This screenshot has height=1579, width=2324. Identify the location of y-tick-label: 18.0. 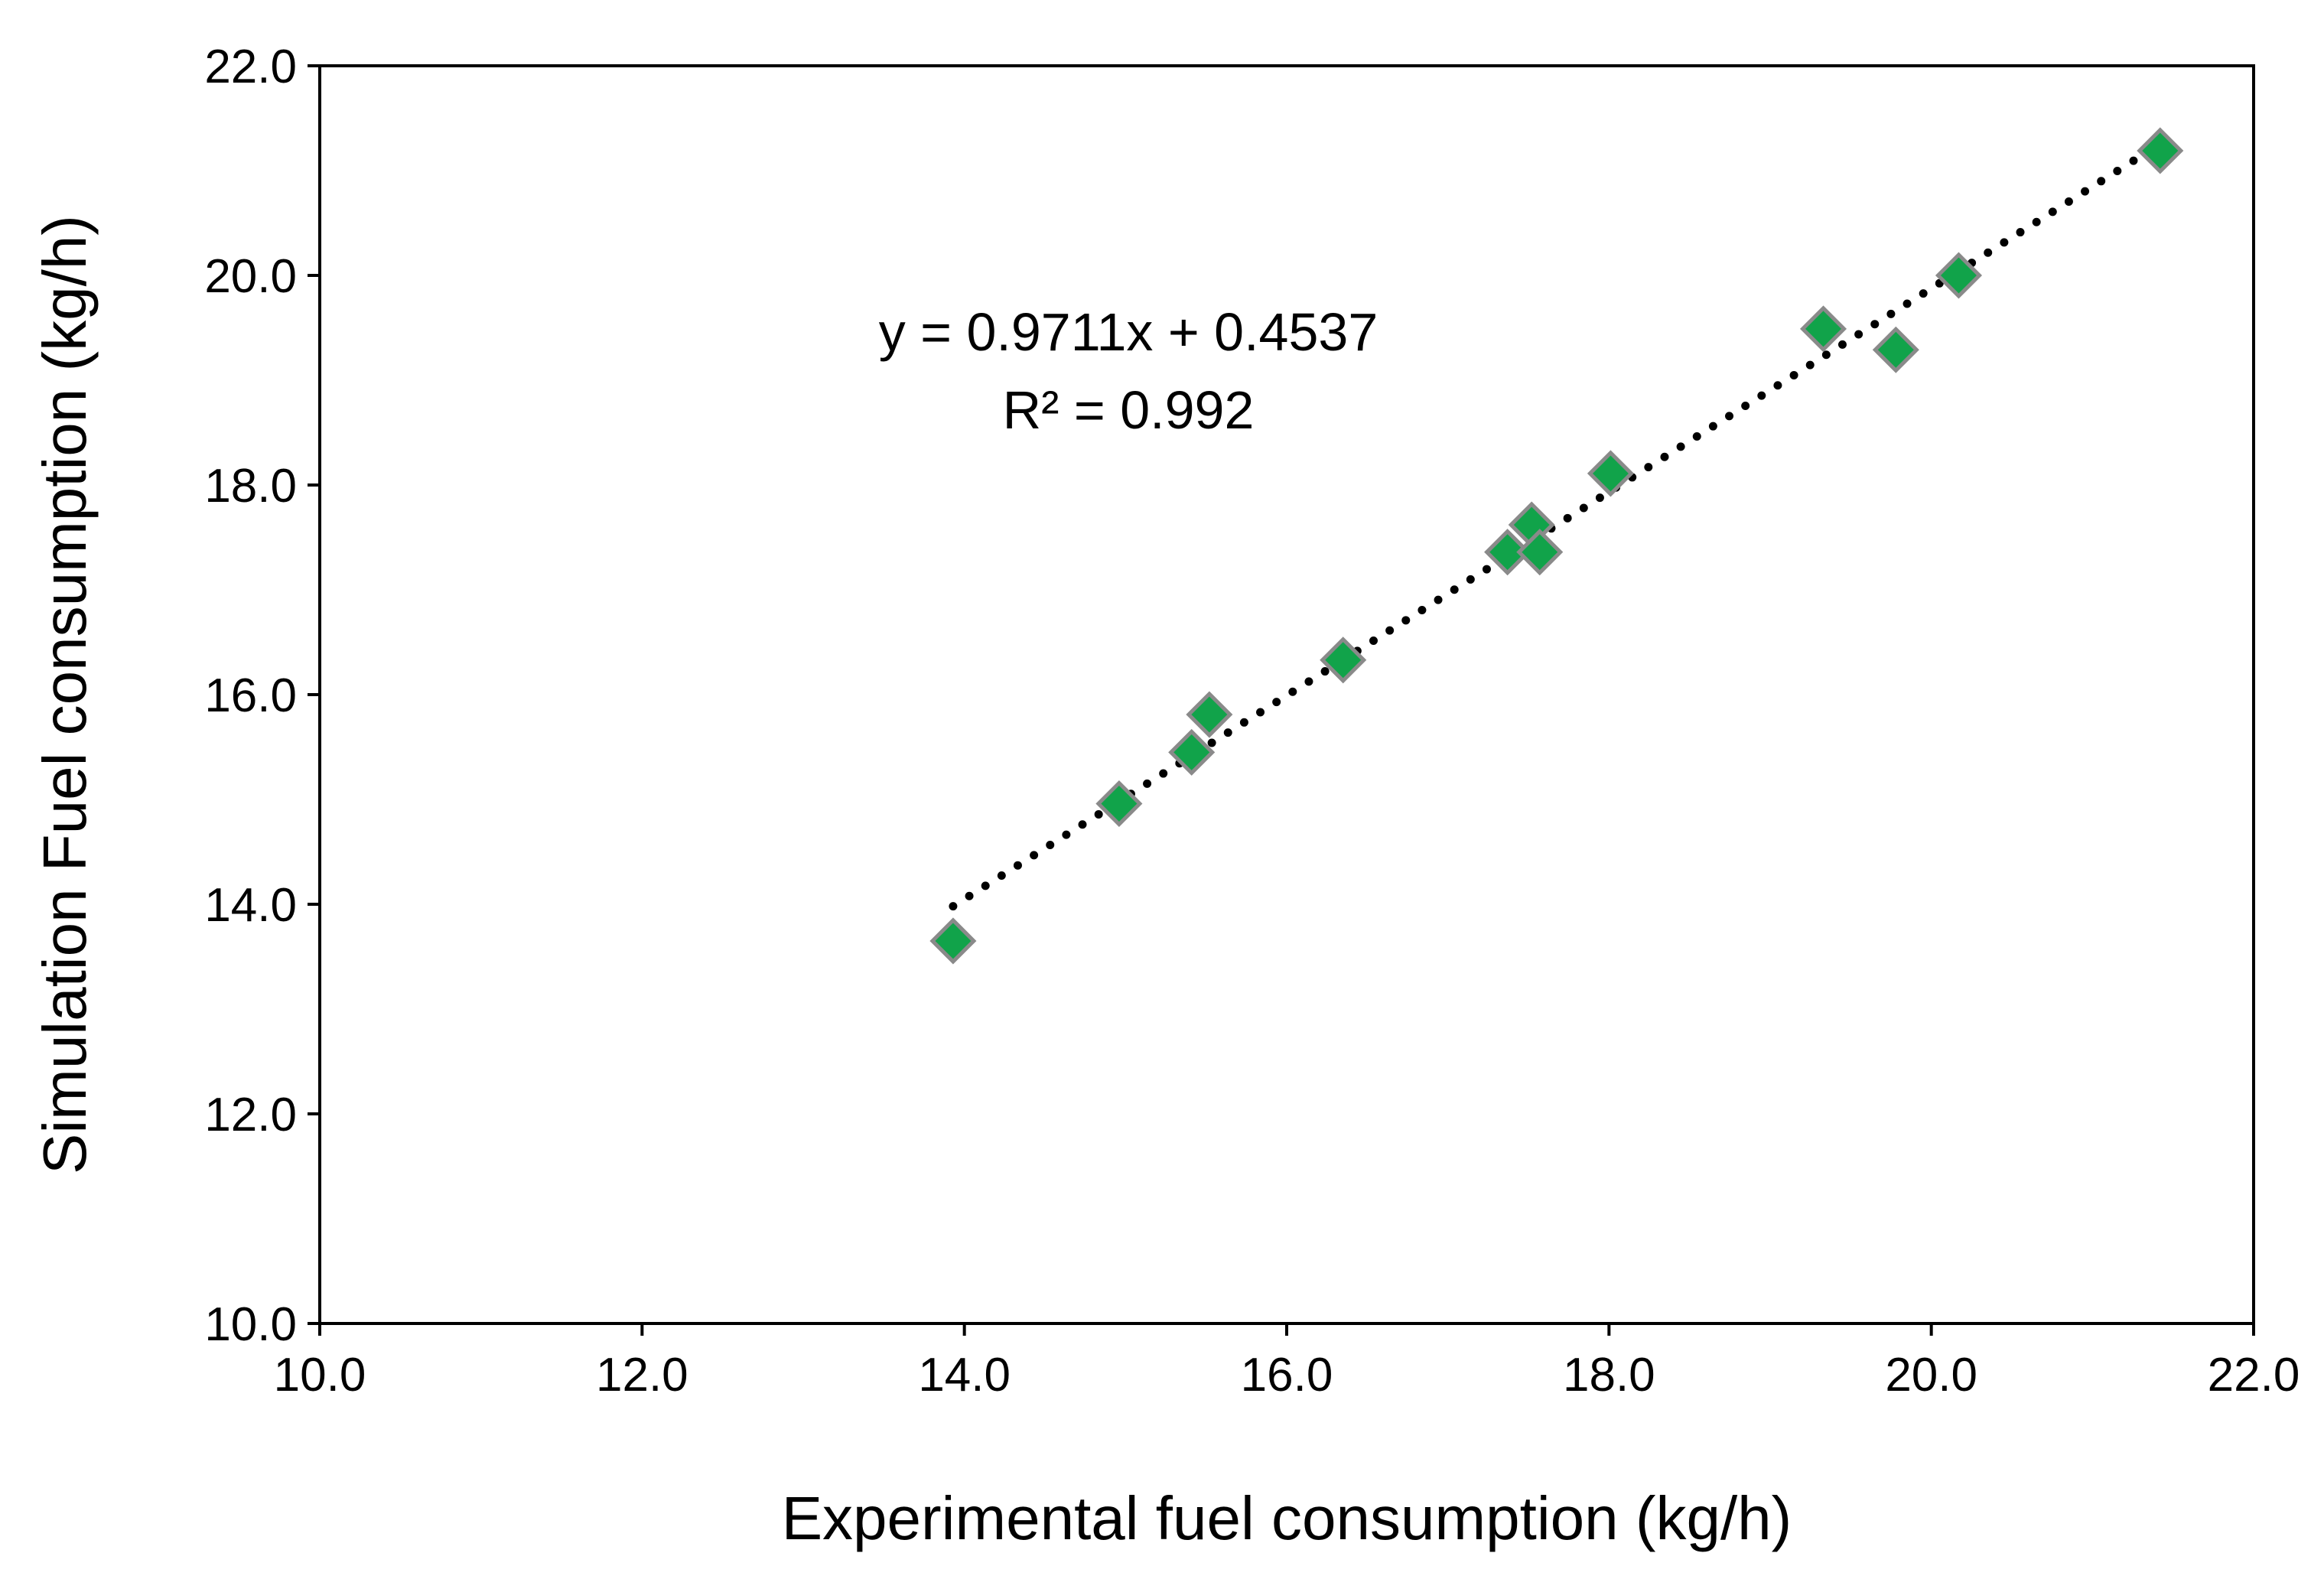
(251, 486).